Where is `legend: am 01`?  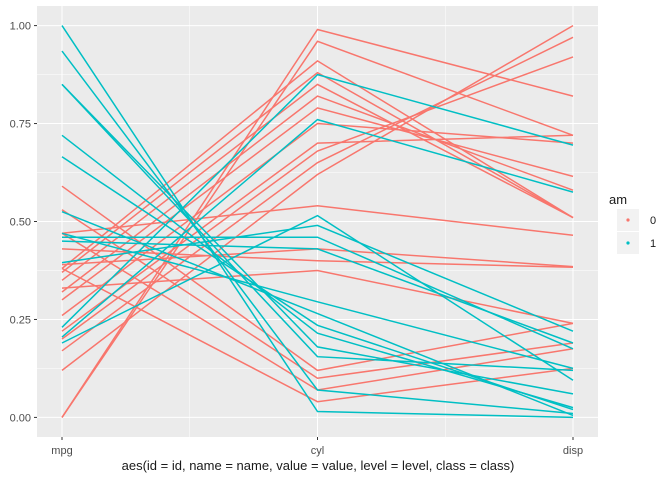 legend: am 01 is located at coordinates (632, 223).